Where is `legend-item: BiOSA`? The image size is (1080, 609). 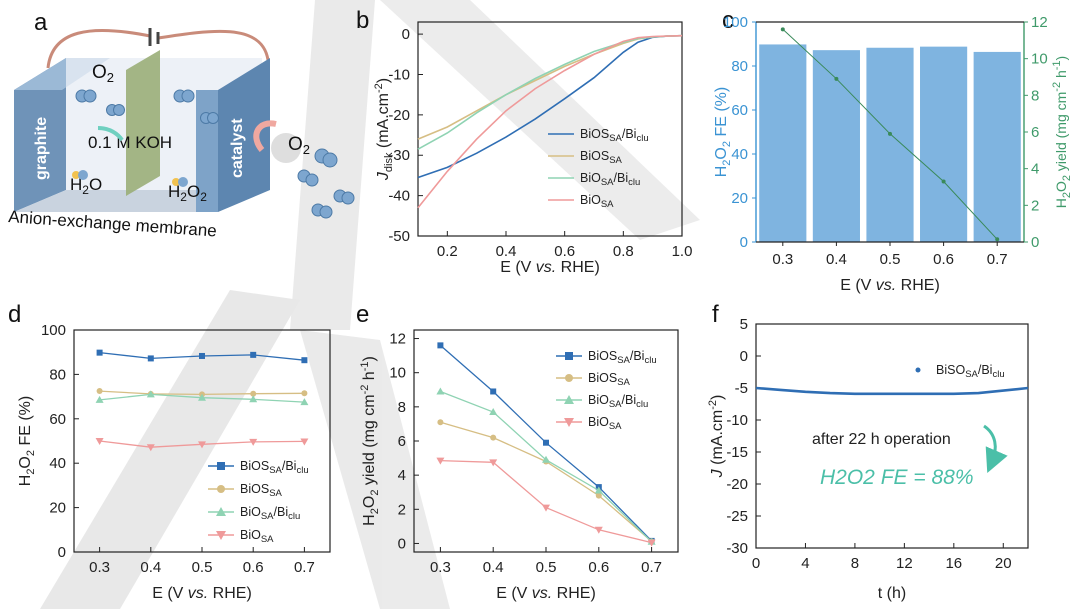
legend-item: BiOSA is located at coordinates (589, 423).